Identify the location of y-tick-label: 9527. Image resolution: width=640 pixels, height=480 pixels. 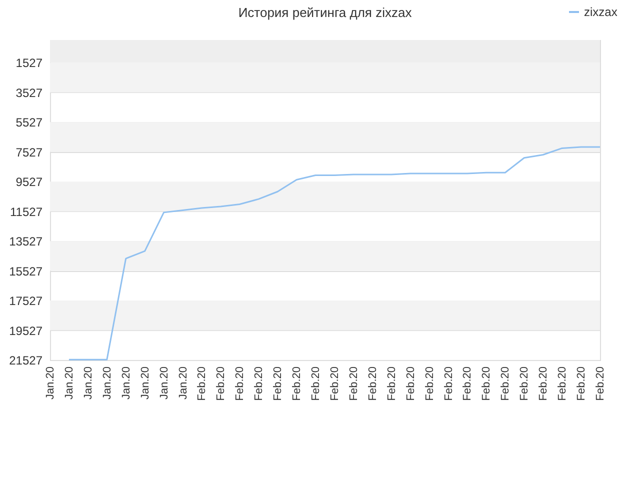
(29, 182).